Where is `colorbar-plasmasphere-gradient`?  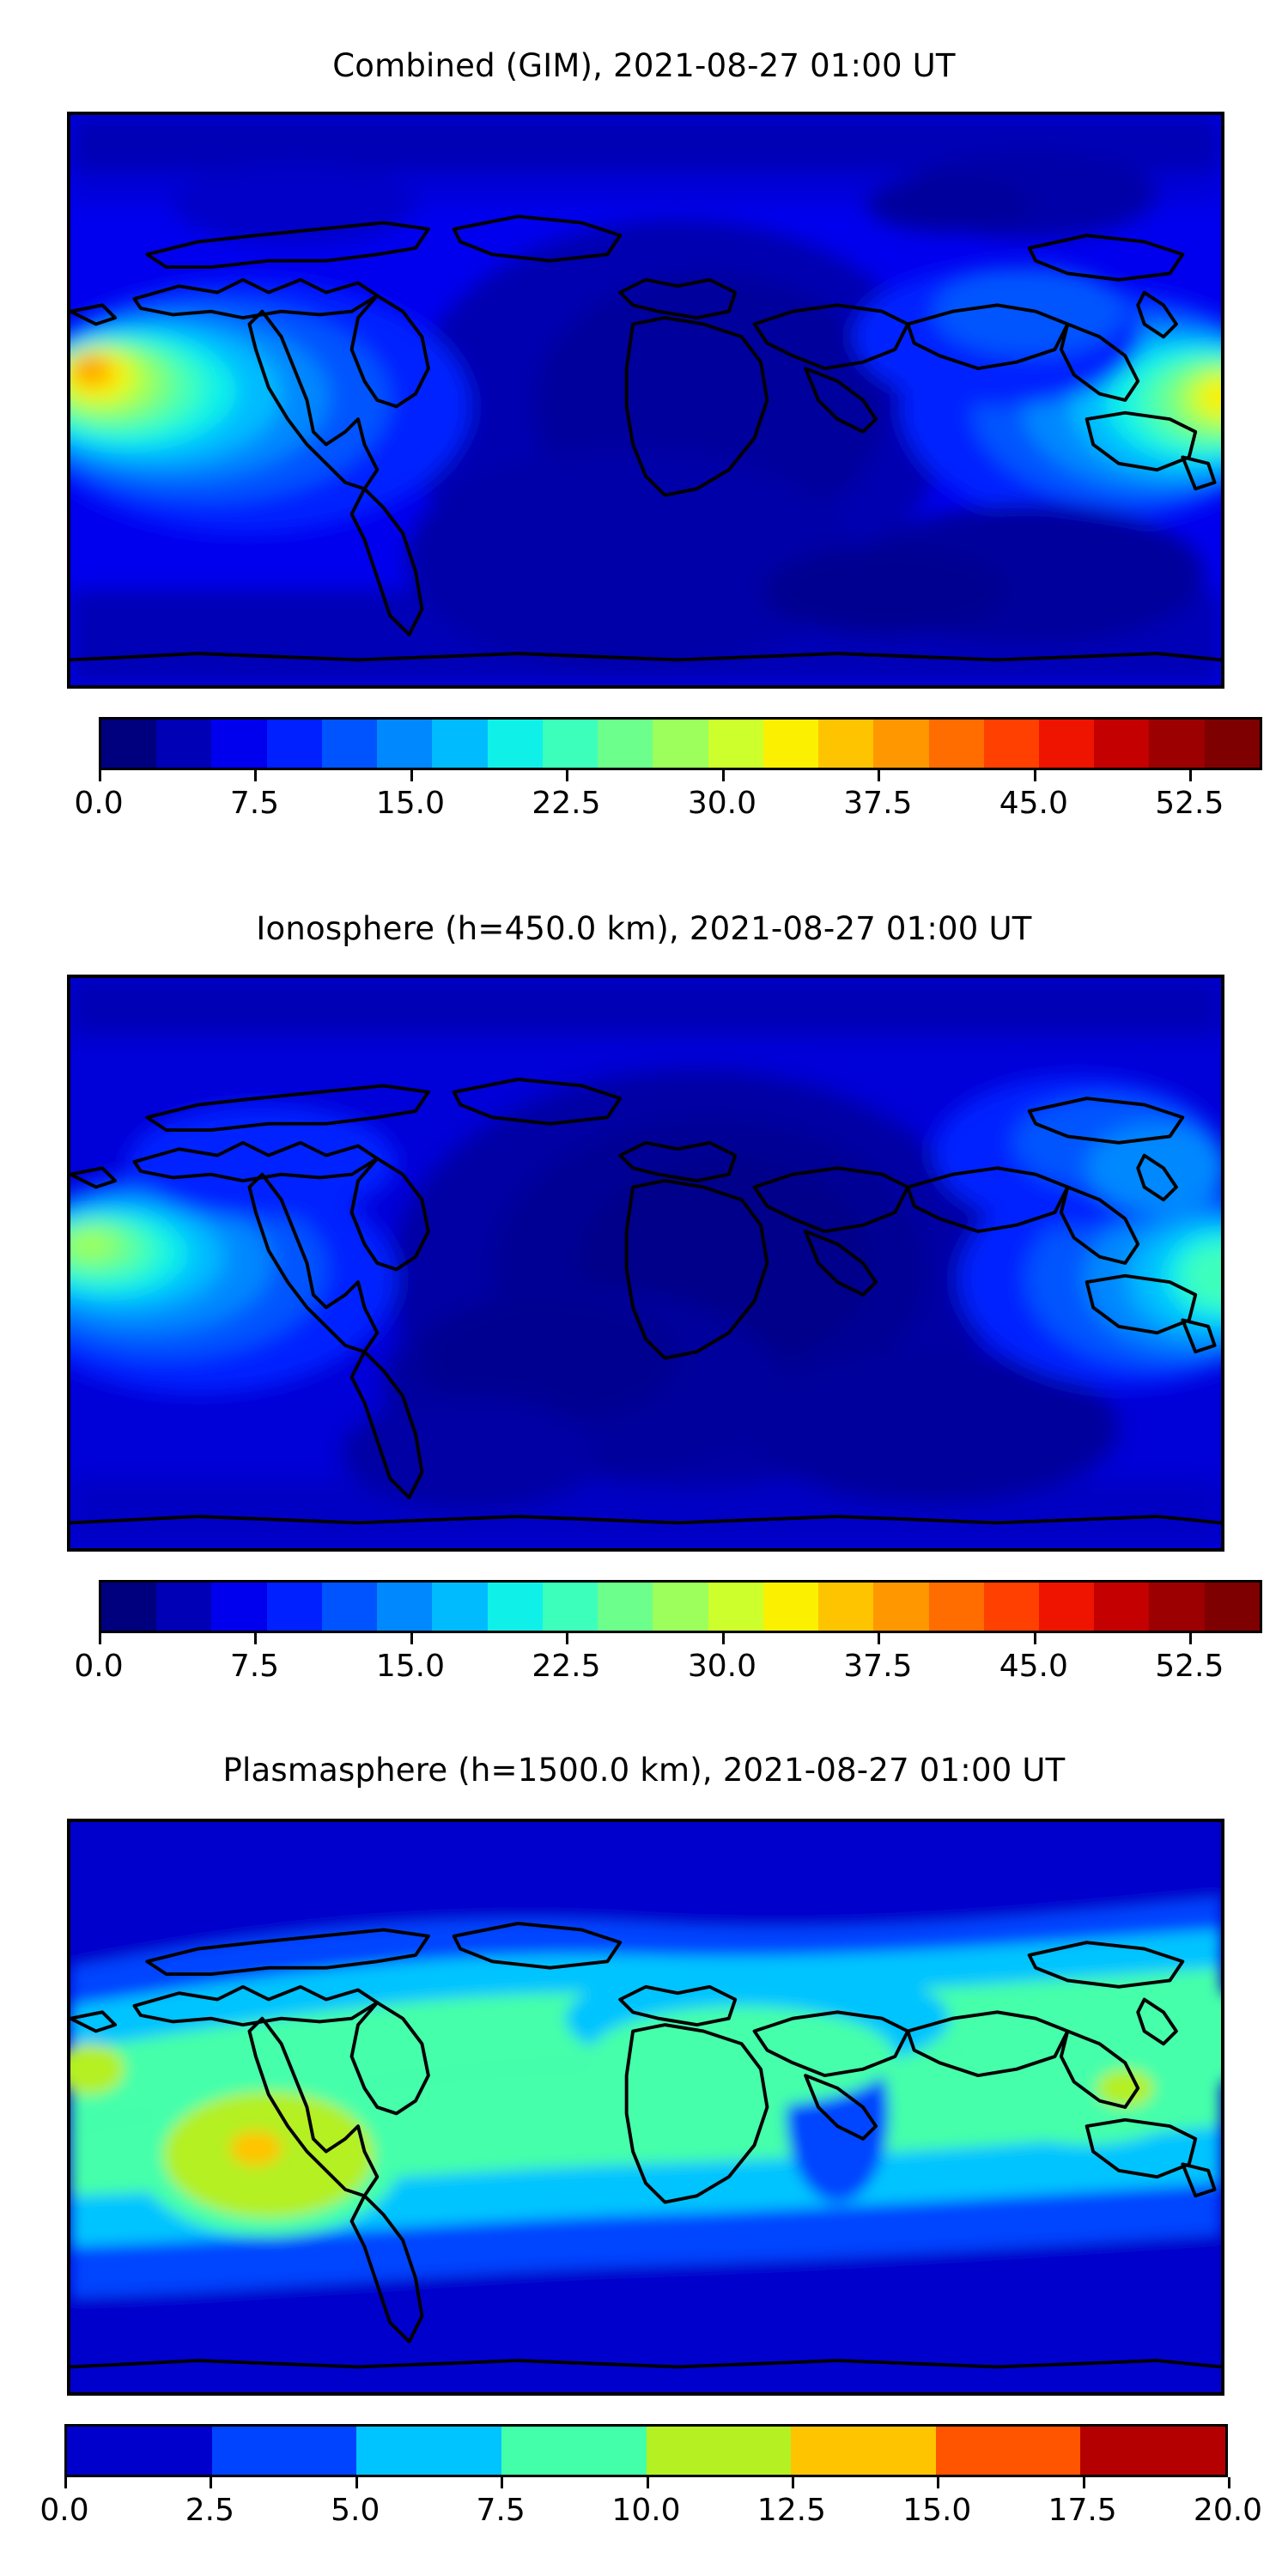 colorbar-plasmasphere-gradient is located at coordinates (646, 2450).